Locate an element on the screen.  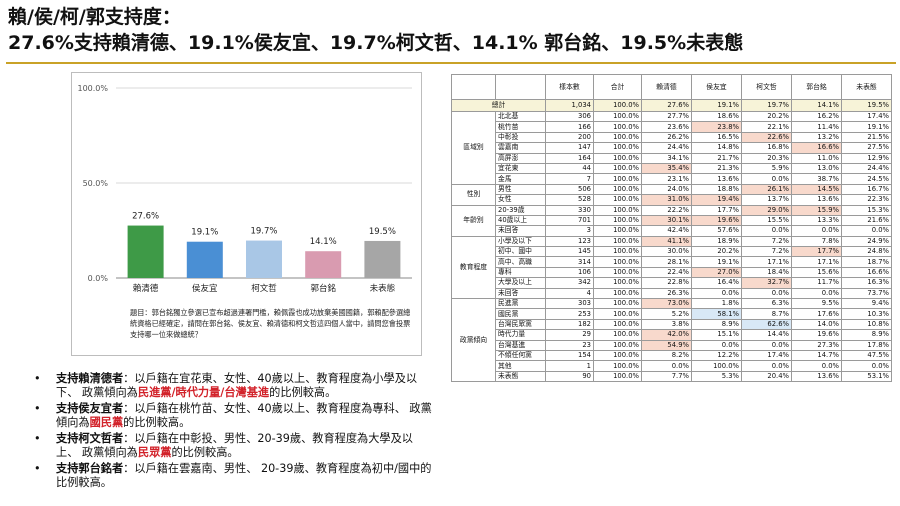
table-cell: 21.6% is located at coordinates (866, 220).